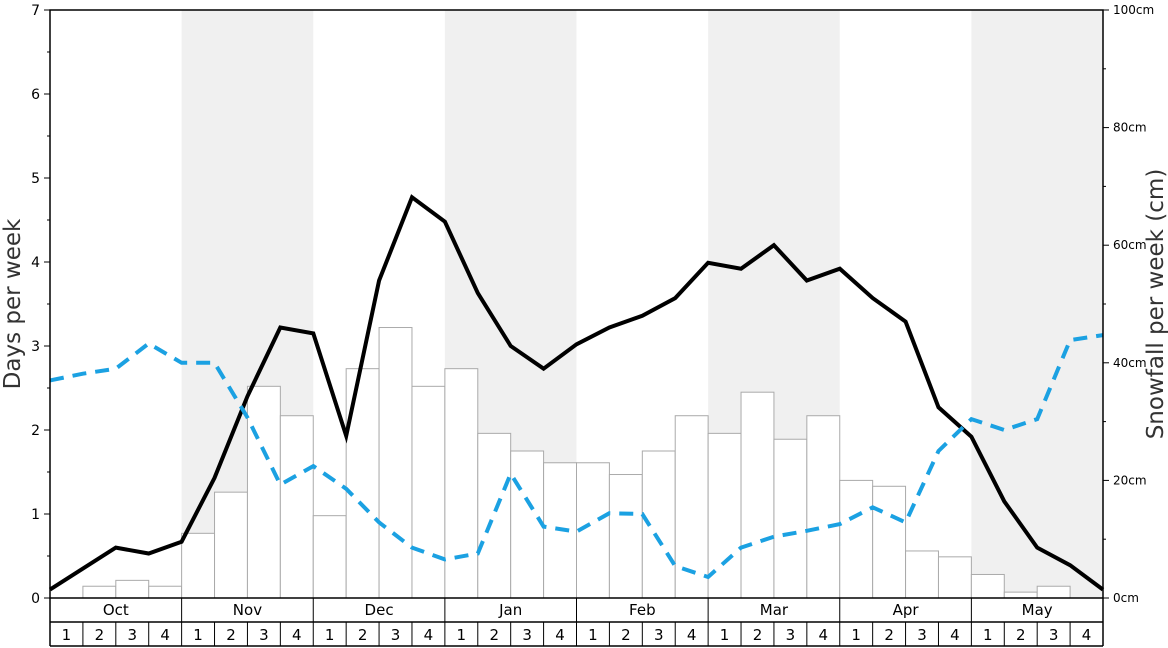 This screenshot has height=648, width=1168. Describe the element at coordinates (1037, 610) in the screenshot. I see `month-label-may: May` at that location.